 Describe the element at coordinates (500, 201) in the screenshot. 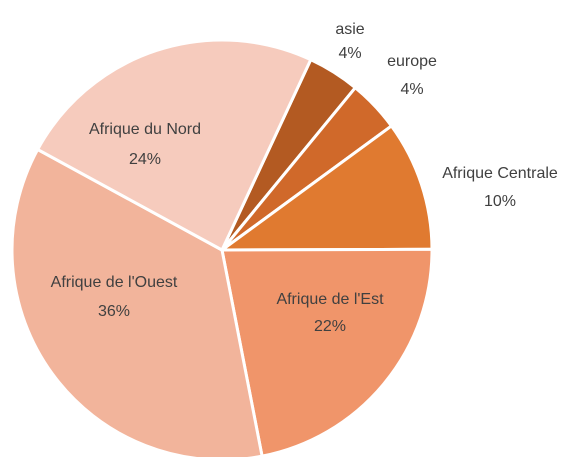

I see `slice-value-label: 10%` at that location.